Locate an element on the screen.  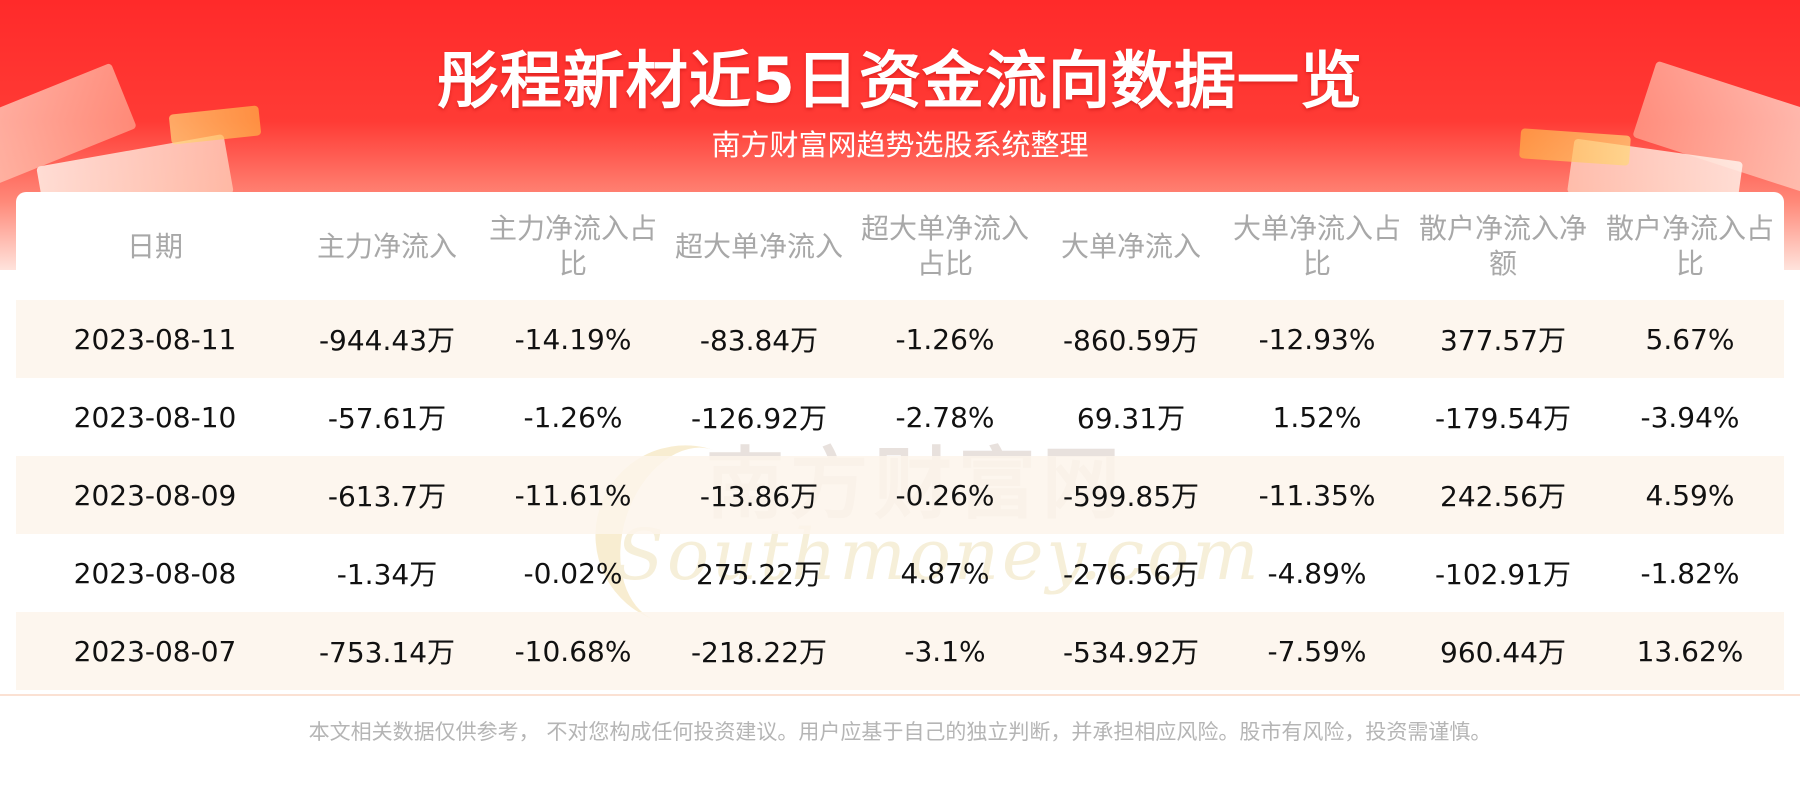
cell-retail-inflow: -102.91万 is located at coordinates (1503, 574).